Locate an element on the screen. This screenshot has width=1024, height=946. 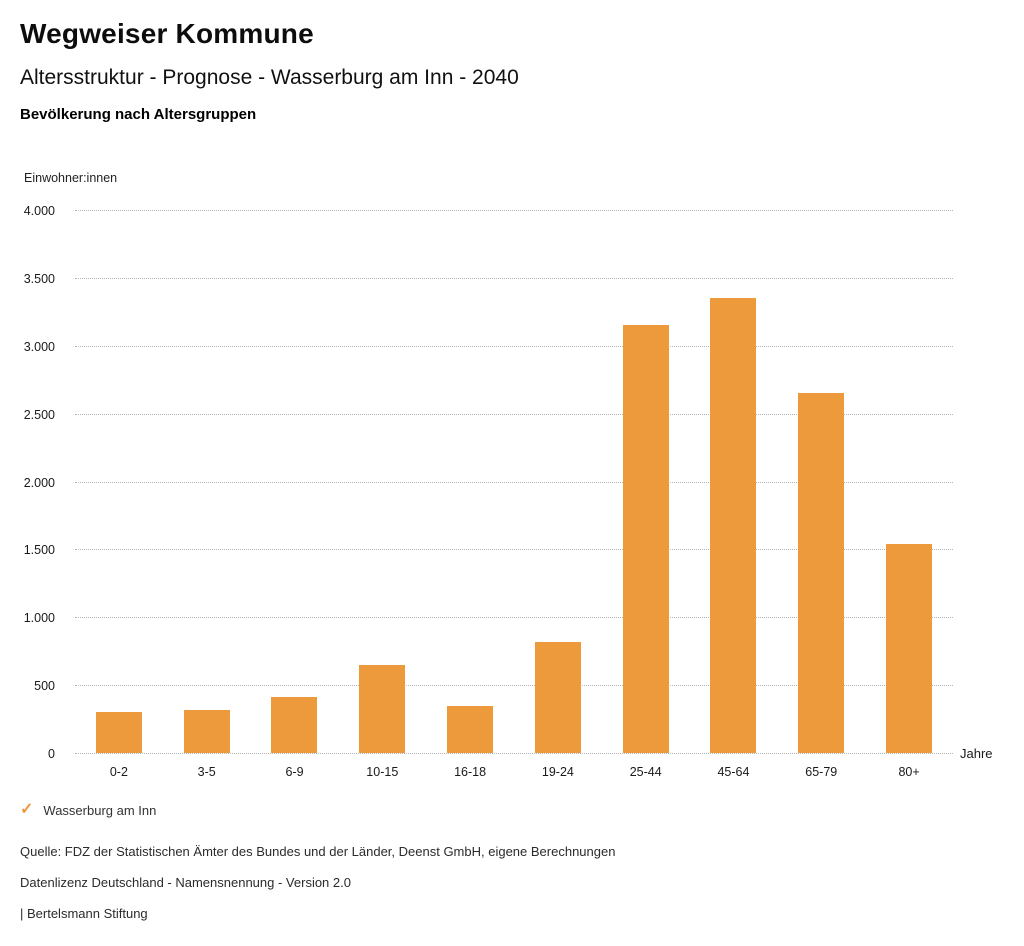
gridline: 1.000 is located at coordinates (488, 618).